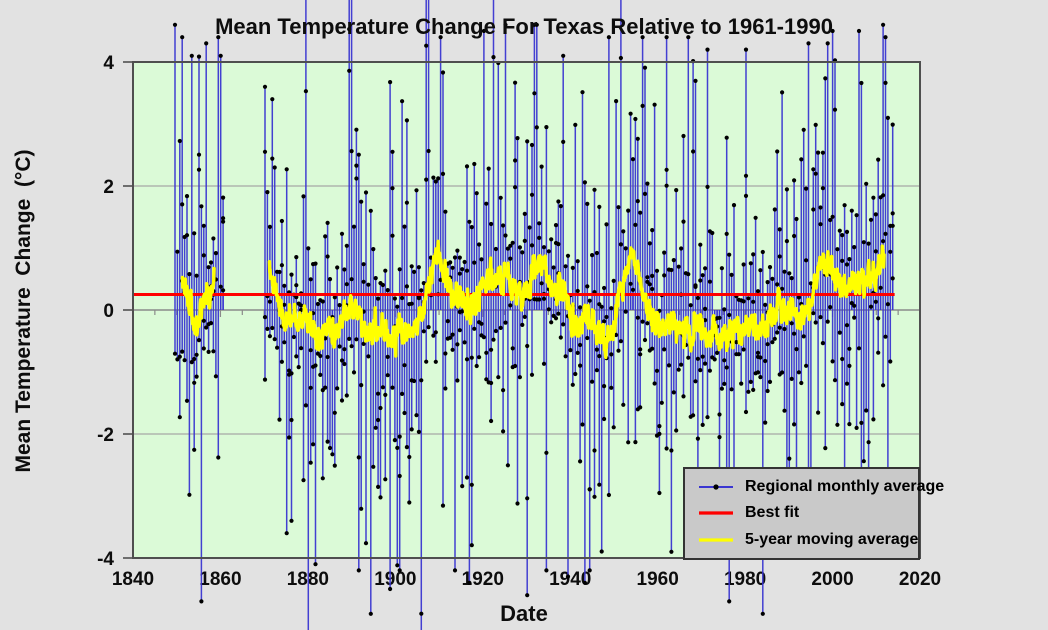 The height and width of the screenshot is (630, 1048). I want to click on y-axis-title: Mean Temperature Change (°C), so click(23, 311).